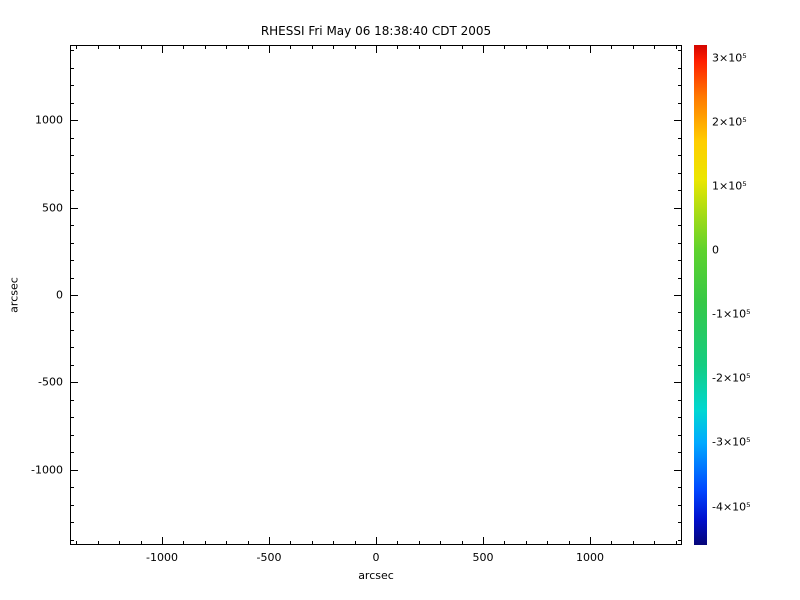 The image size is (800, 600). Describe the element at coordinates (269, 557) in the screenshot. I see `x-tick-label: -500` at that location.